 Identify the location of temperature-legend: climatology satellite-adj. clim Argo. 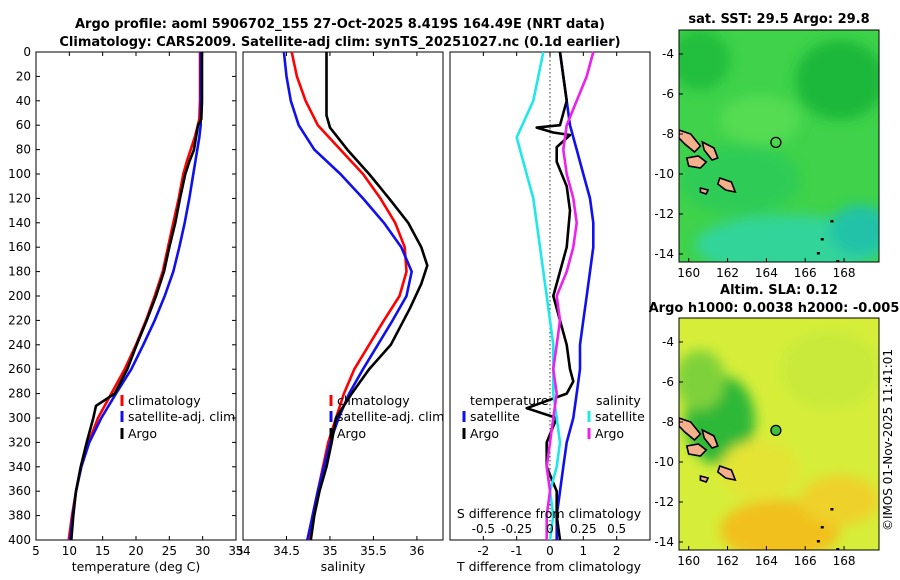
(177, 417).